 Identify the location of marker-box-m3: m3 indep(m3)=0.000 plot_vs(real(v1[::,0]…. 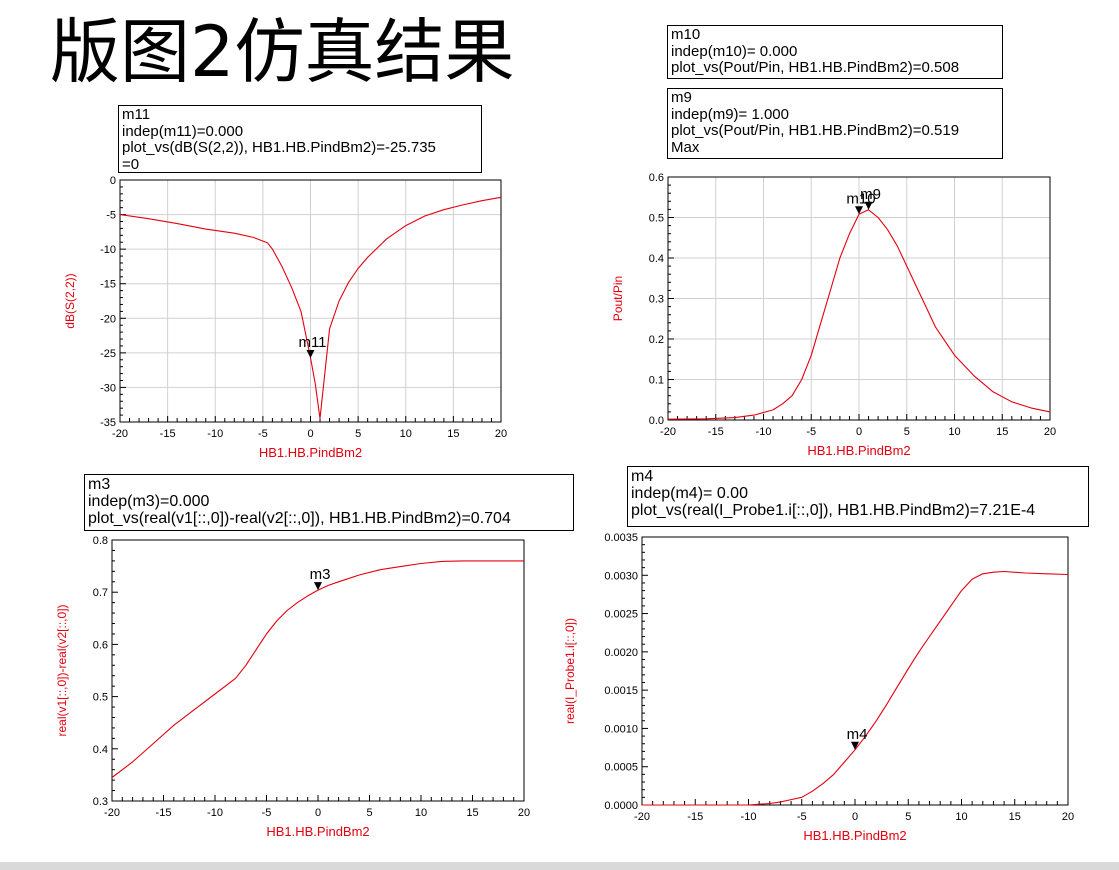
(329, 502).